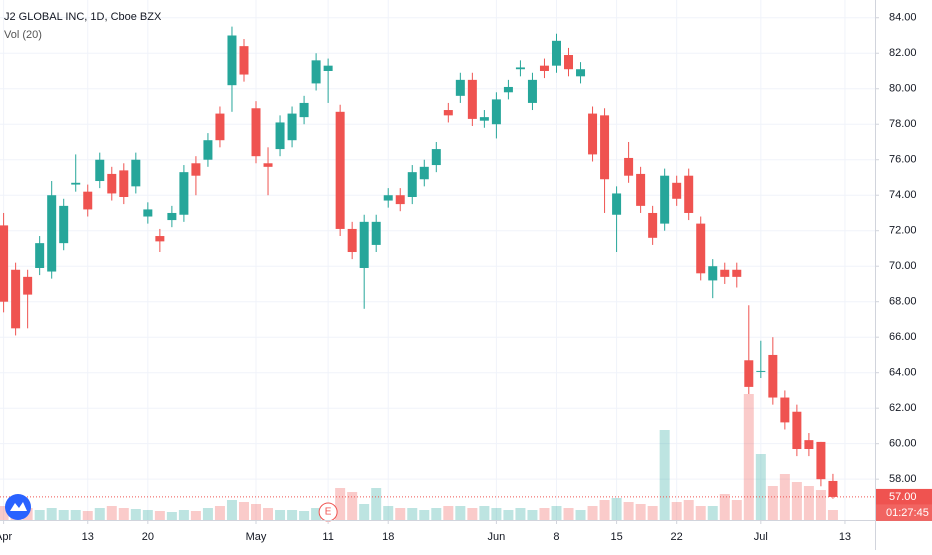  Describe the element at coordinates (148, 537) in the screenshot. I see `x-tick-label: 20` at that location.